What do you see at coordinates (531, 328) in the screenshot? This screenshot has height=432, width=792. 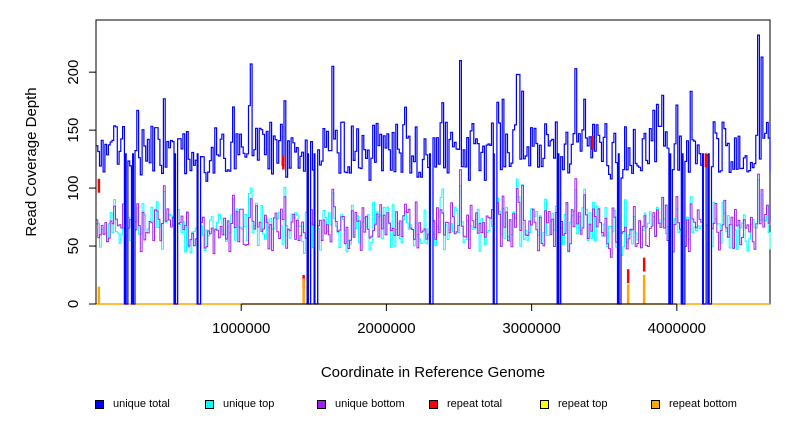 I see `x-tick-label: 3000000` at bounding box center [531, 328].